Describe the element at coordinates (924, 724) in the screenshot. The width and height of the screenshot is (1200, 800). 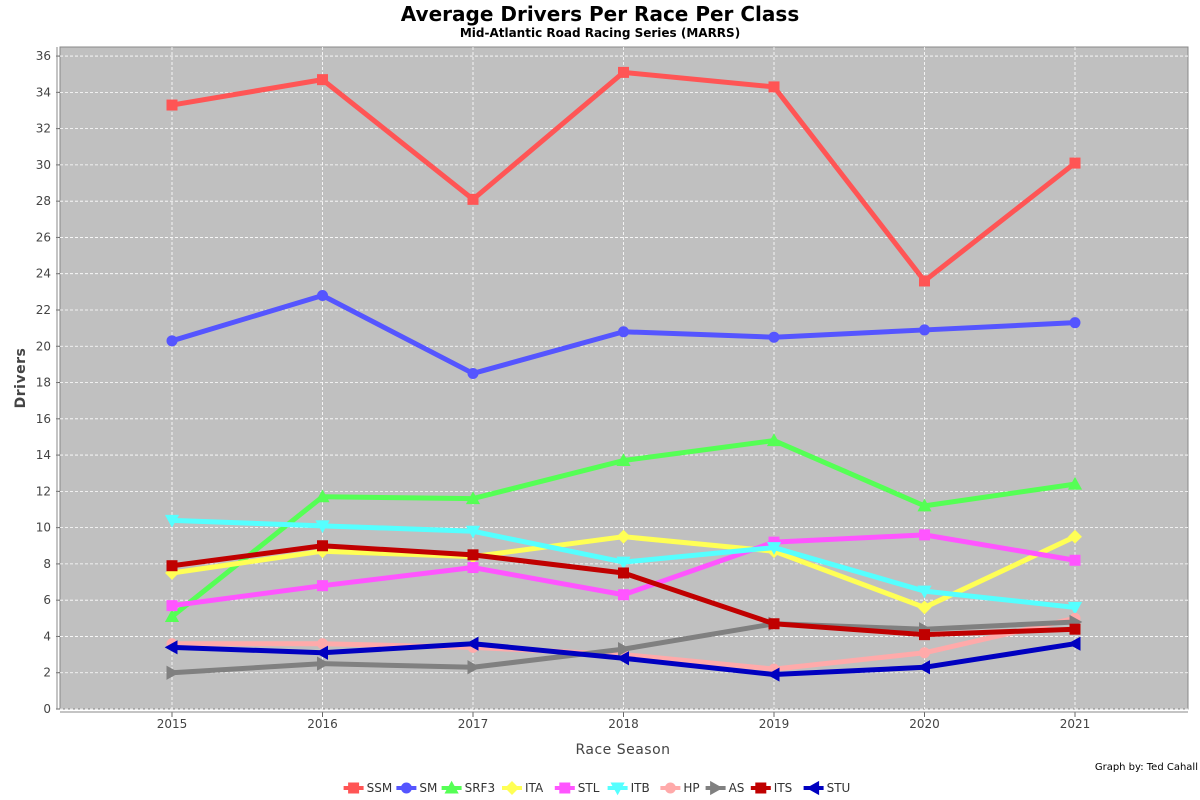
I see `x-tick-label: 2020` at that location.